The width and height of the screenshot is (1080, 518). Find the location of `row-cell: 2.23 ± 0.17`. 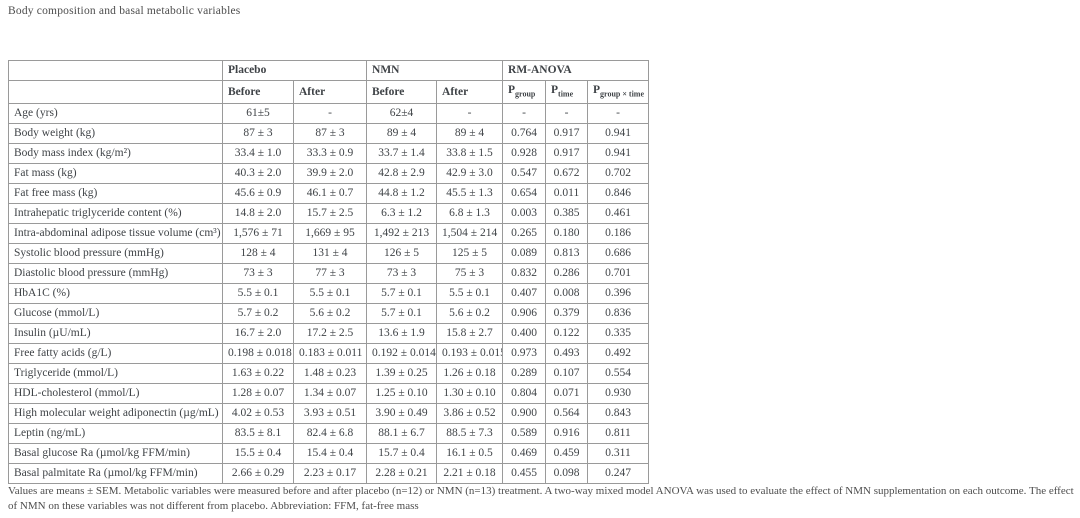

row-cell: 2.23 ± 0.17 is located at coordinates (330, 474).